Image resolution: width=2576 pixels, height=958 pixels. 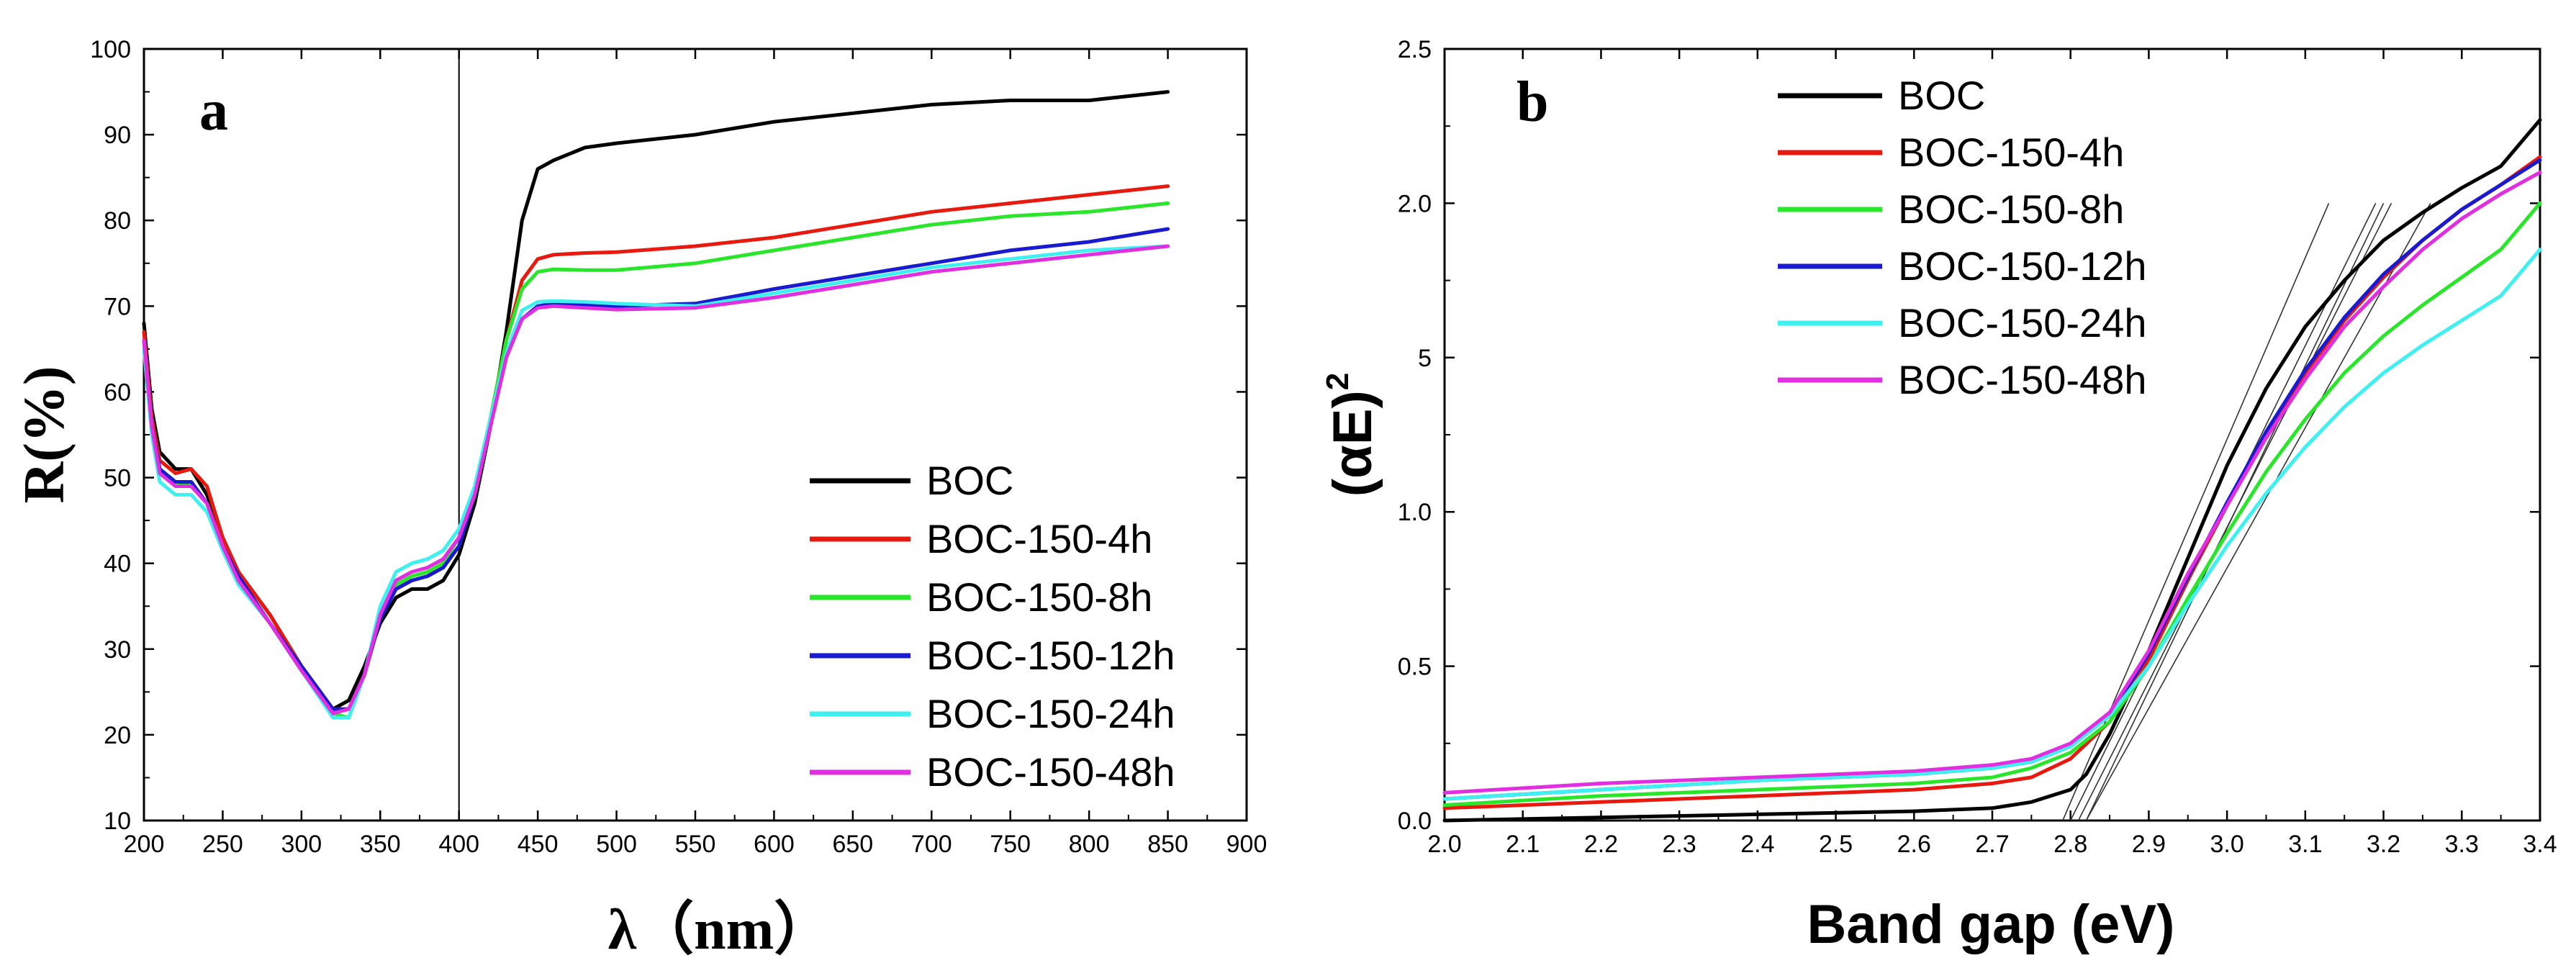 I want to click on panel-b-label: b, so click(x=1533, y=102).